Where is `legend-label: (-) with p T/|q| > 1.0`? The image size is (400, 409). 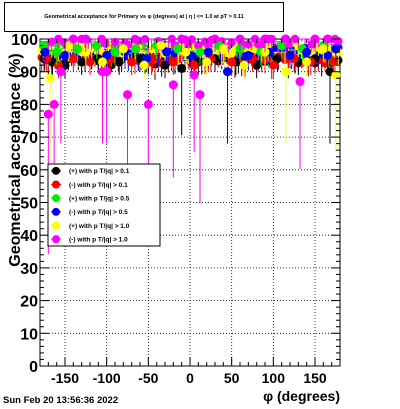 legend-label: (-) with p T/|q| > 1.0 is located at coordinates (98, 239).